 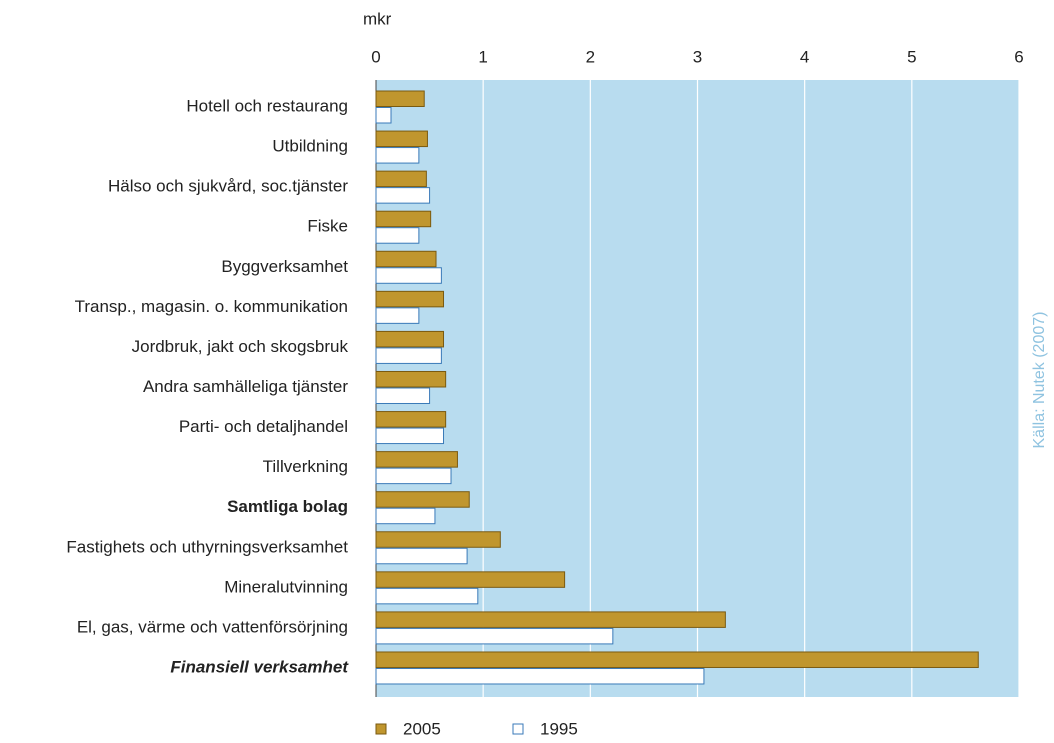 What do you see at coordinates (327, 226) in the screenshot?
I see `y-tick-label: Fiske` at bounding box center [327, 226].